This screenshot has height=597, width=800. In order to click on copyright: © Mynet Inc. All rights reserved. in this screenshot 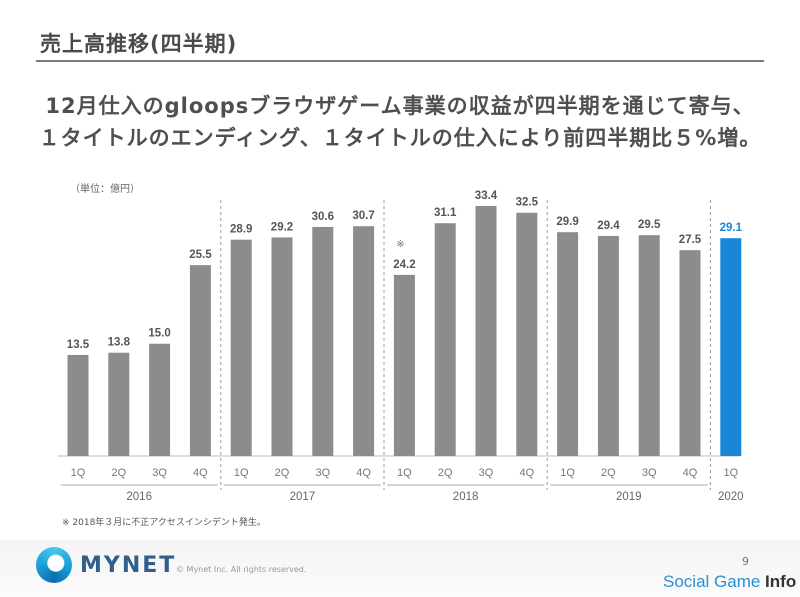, I will do `click(241, 569)`.